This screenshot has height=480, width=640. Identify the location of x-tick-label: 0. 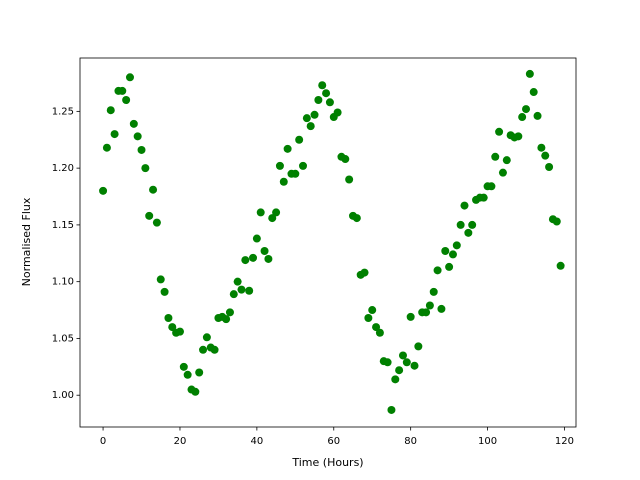
(103, 441).